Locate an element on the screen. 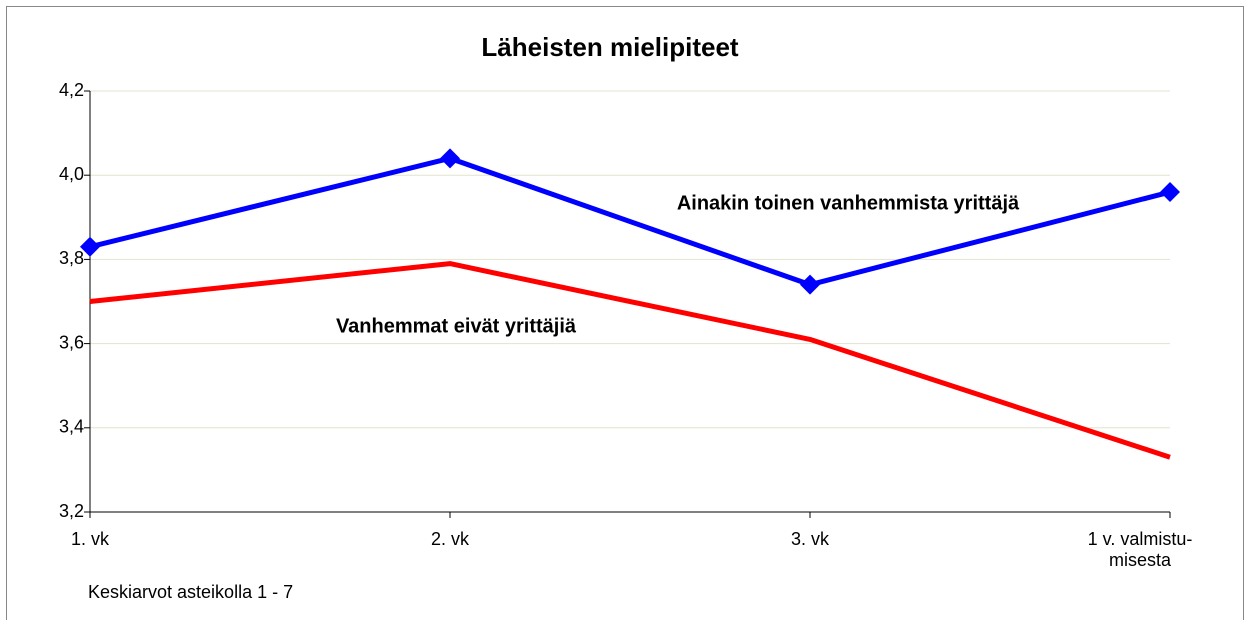  y-tick-label: 3,2 is located at coordinates (71, 511).